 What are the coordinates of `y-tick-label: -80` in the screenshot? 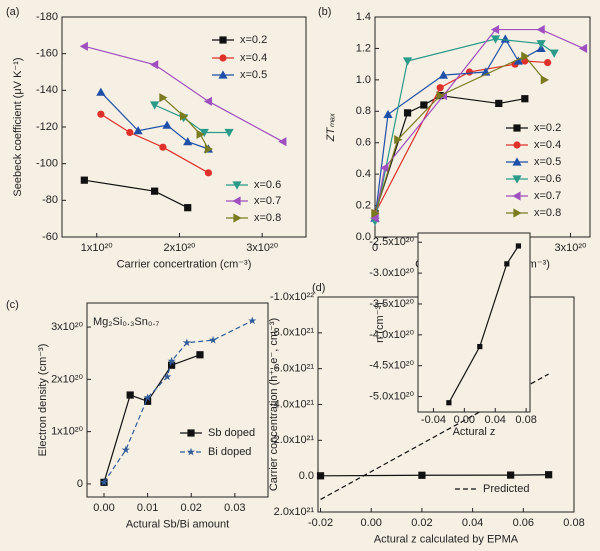 It's located at (50, 200).